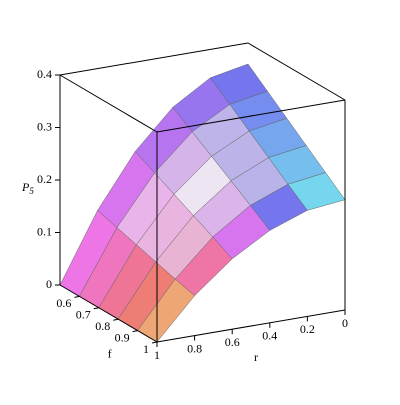 This screenshot has width=400, height=405. What do you see at coordinates (232, 342) in the screenshot?
I see `r-tick-label: 0.6` at bounding box center [232, 342].